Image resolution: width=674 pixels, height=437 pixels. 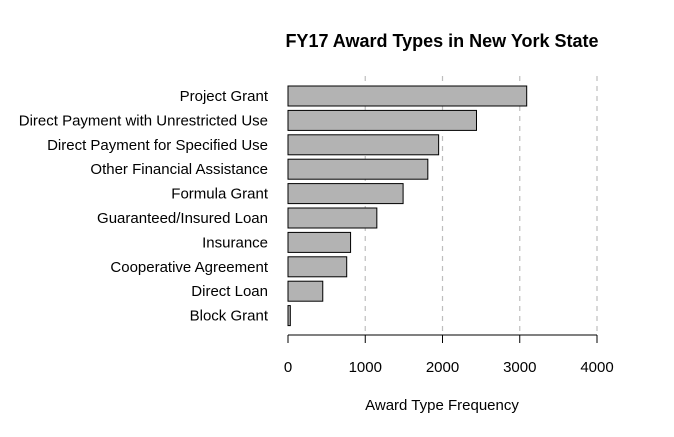 What do you see at coordinates (365, 367) in the screenshot?
I see `x-tick-label-1000: 1000` at bounding box center [365, 367].